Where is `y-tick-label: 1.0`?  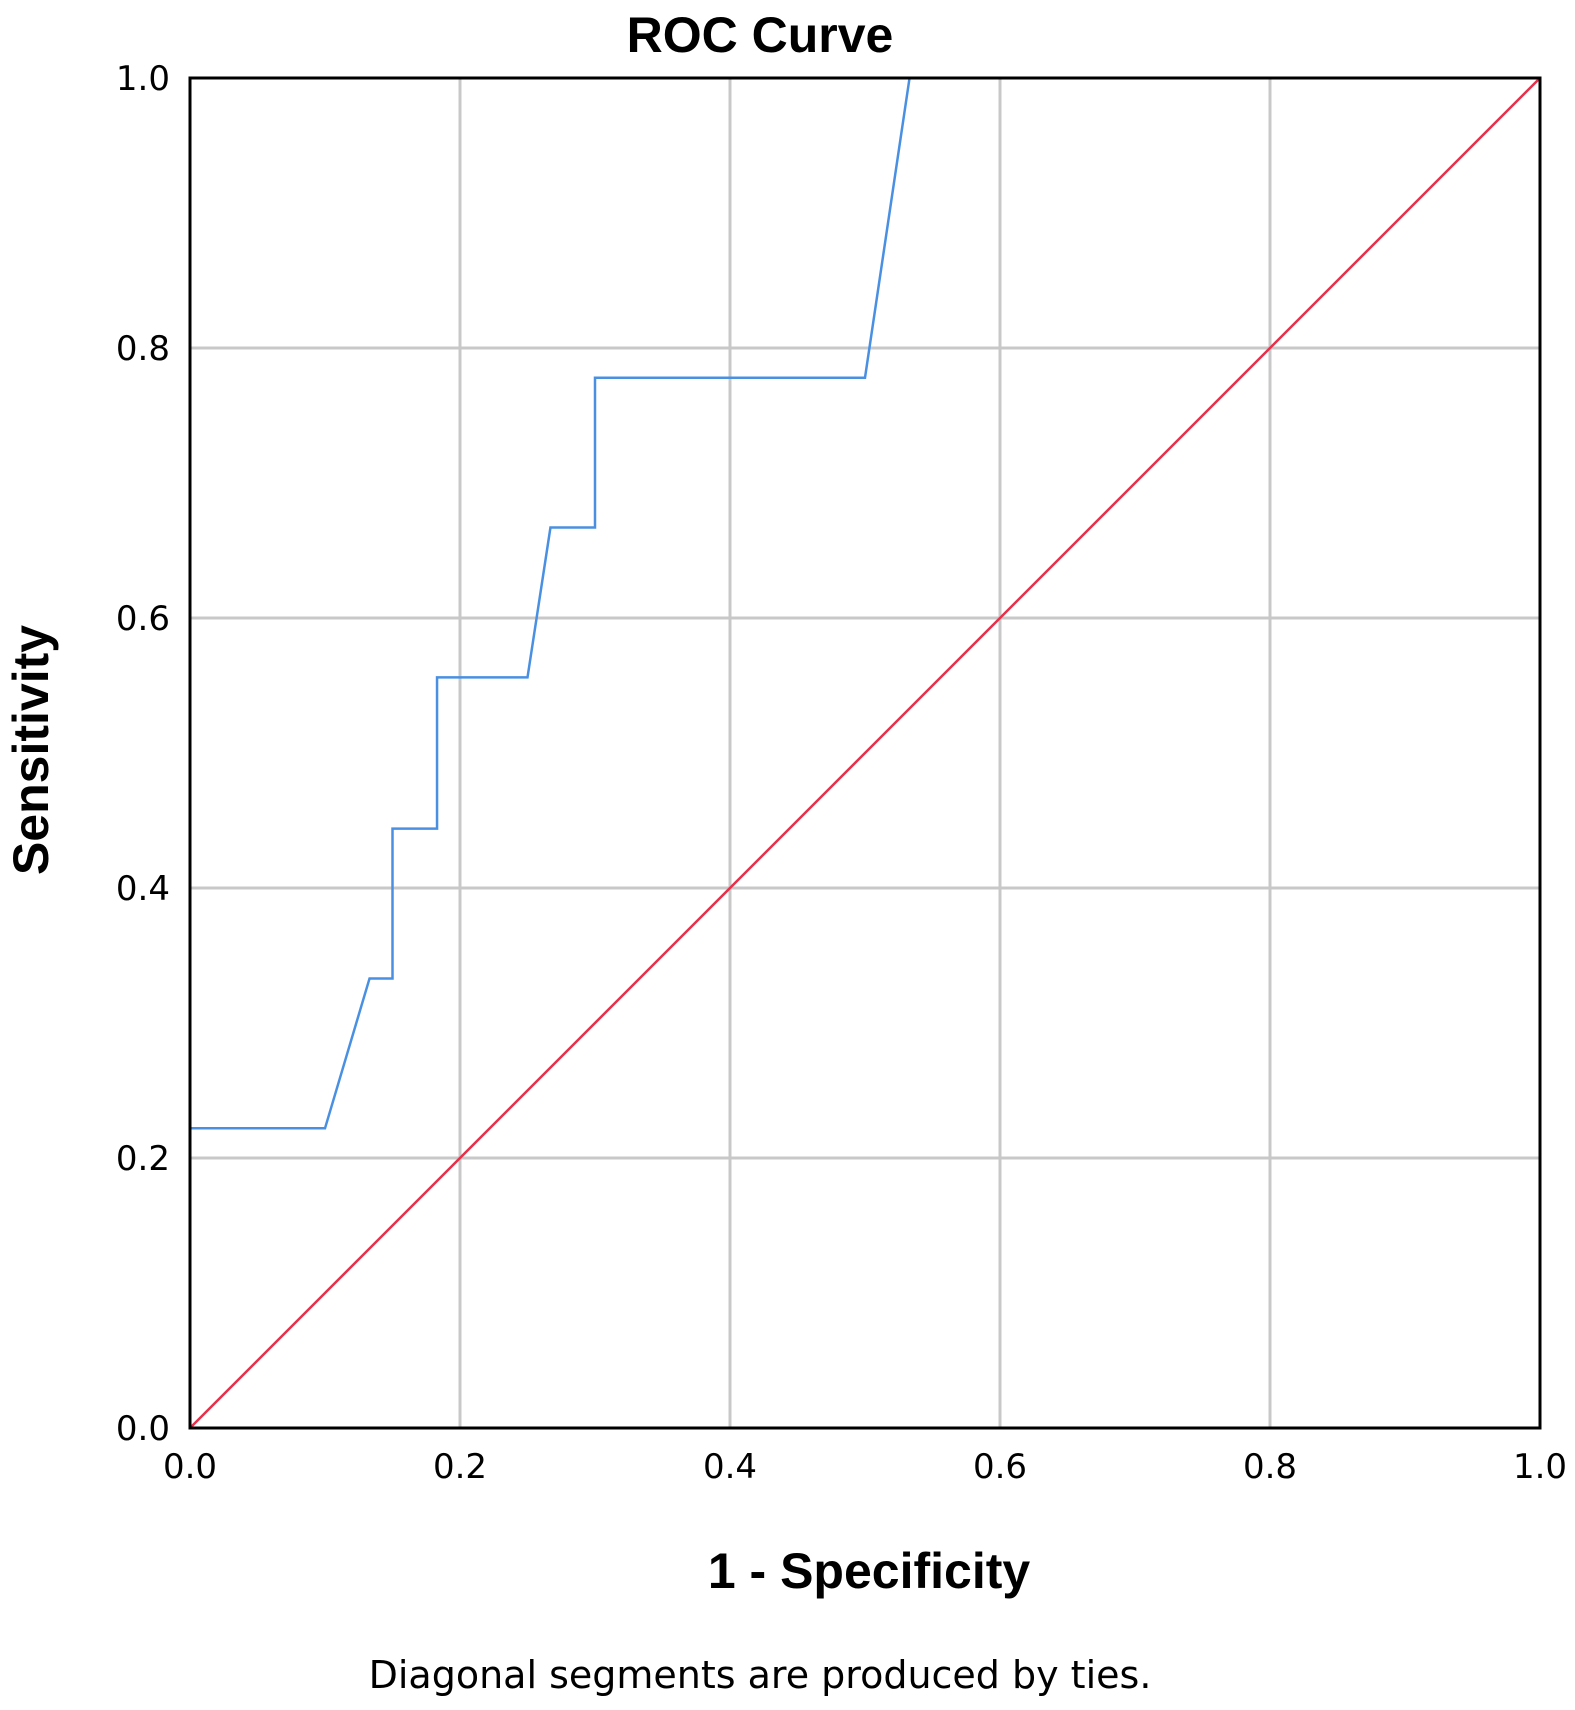 y-tick-label: 1.0 is located at coordinates (143, 79).